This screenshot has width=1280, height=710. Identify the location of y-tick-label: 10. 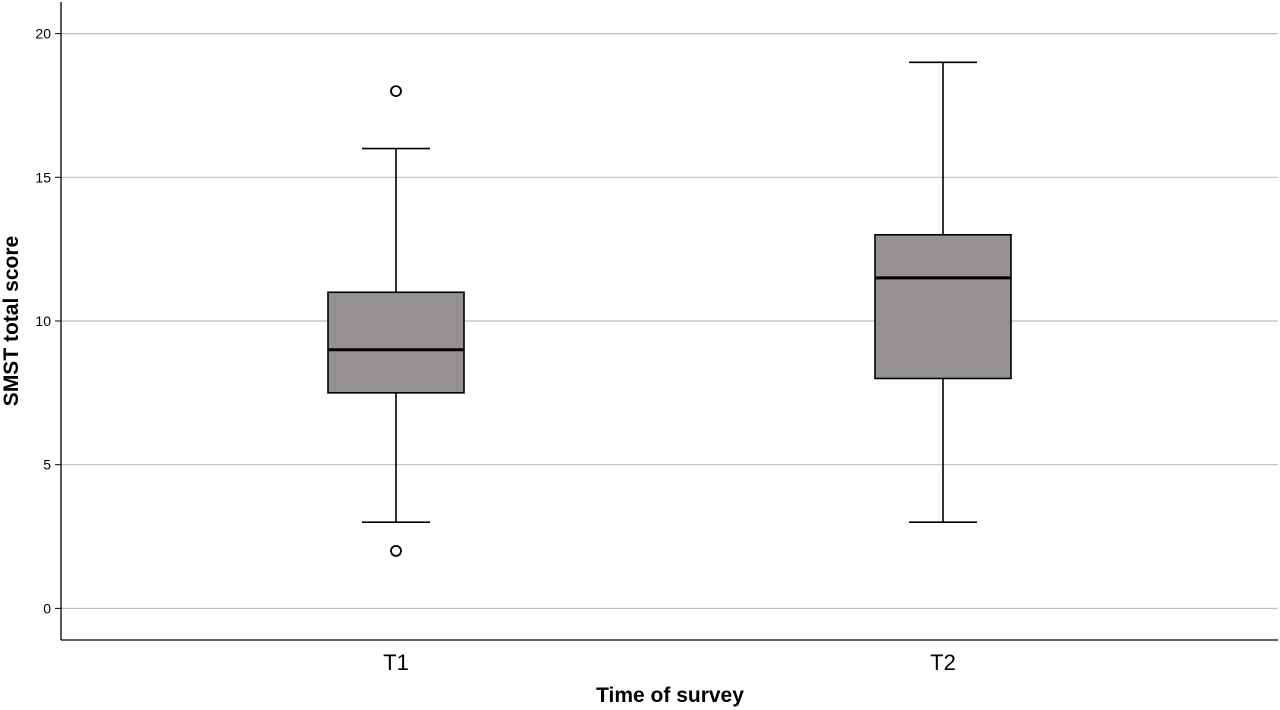
(43, 321).